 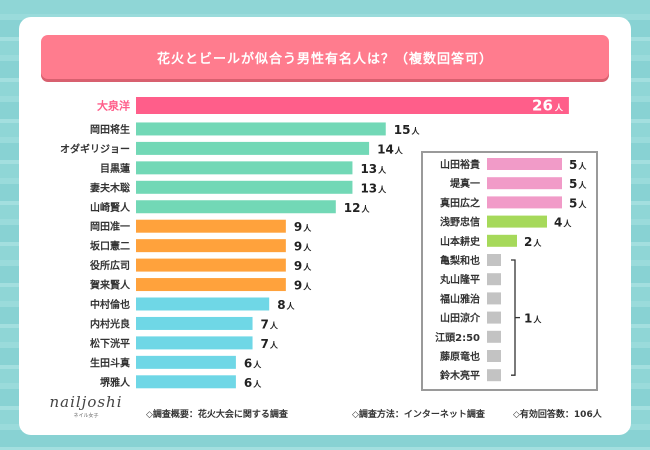 I want to click on value-label: 12人, so click(x=357, y=208).